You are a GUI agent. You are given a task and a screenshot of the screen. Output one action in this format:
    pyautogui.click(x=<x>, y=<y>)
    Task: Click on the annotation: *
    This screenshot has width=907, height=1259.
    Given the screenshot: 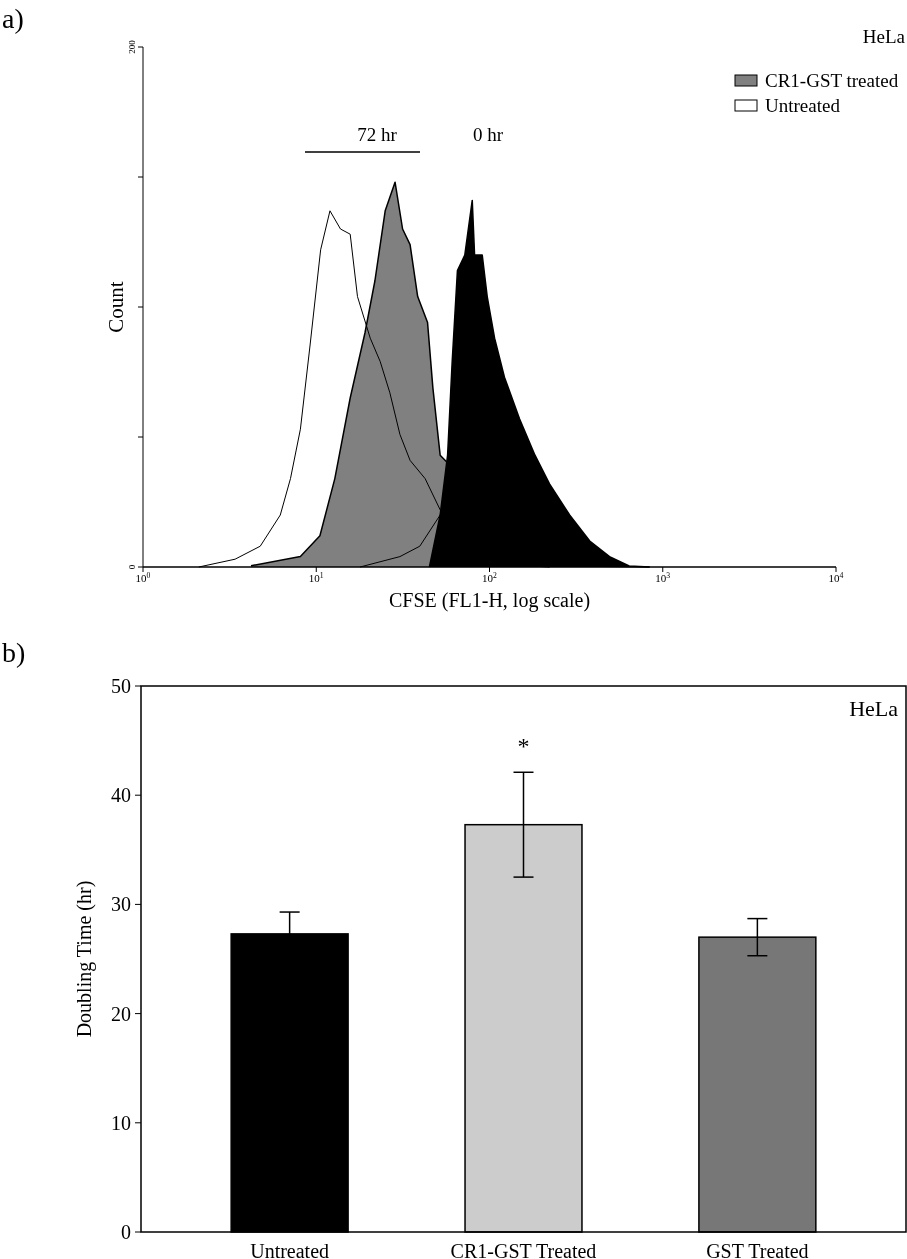 What is the action you would take?
    pyautogui.click(x=523, y=746)
    